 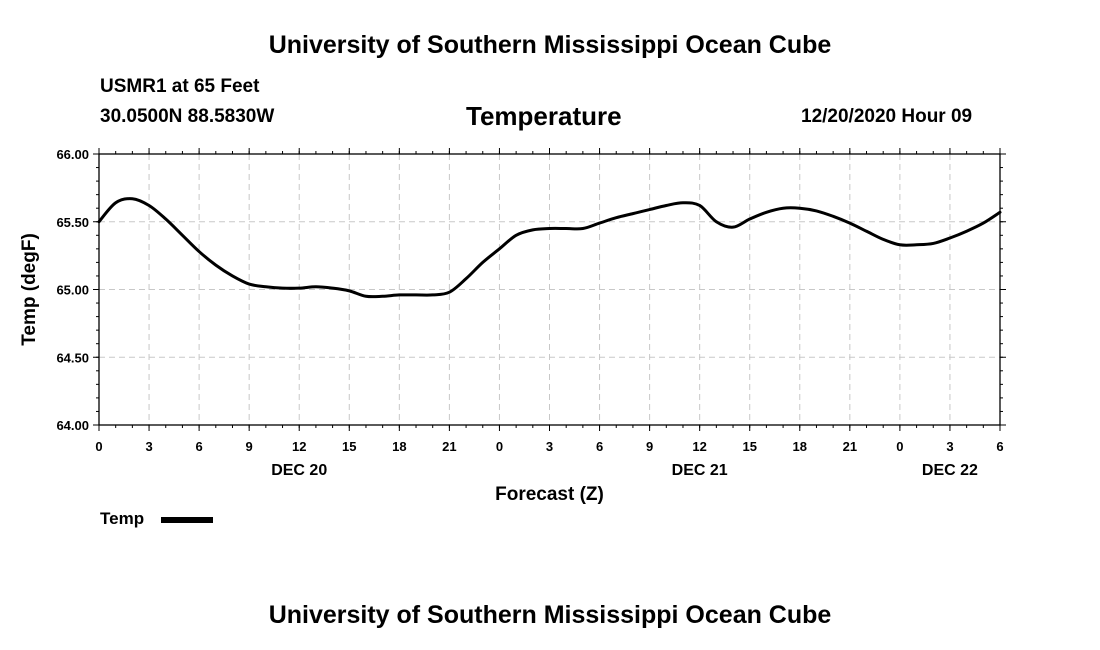 What do you see at coordinates (180, 86) in the screenshot?
I see `station-label: USMR1 at 65 Feet` at bounding box center [180, 86].